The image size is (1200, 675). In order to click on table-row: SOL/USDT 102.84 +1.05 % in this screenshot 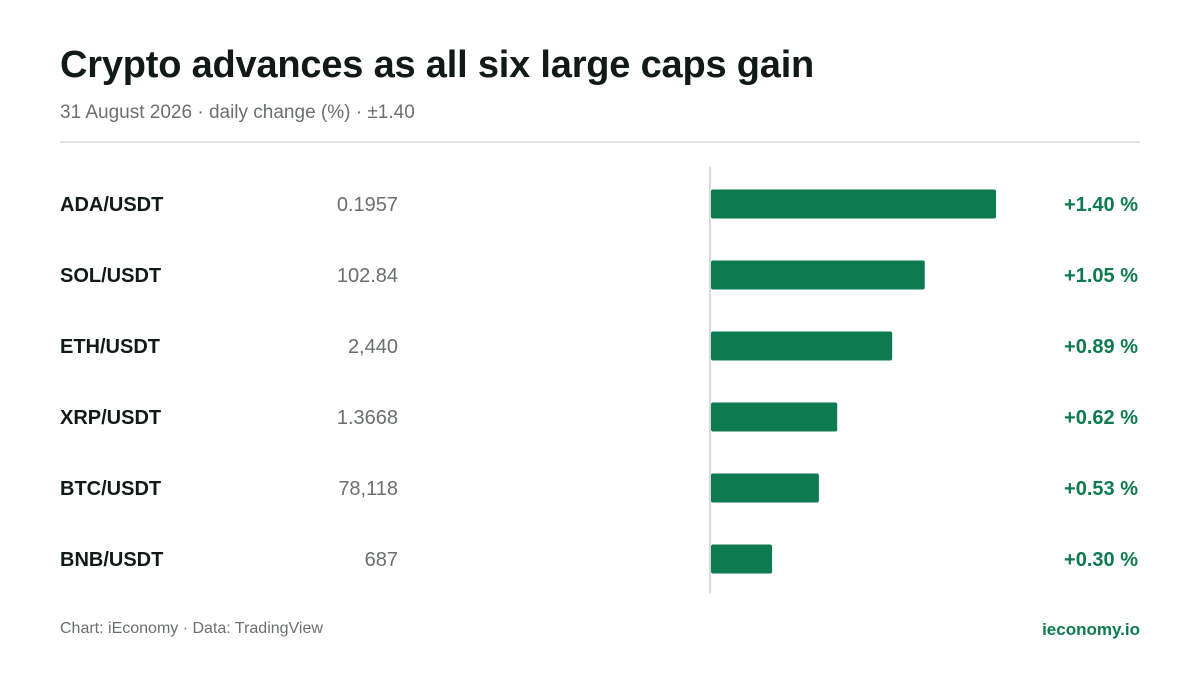, I will do `click(599, 275)`.